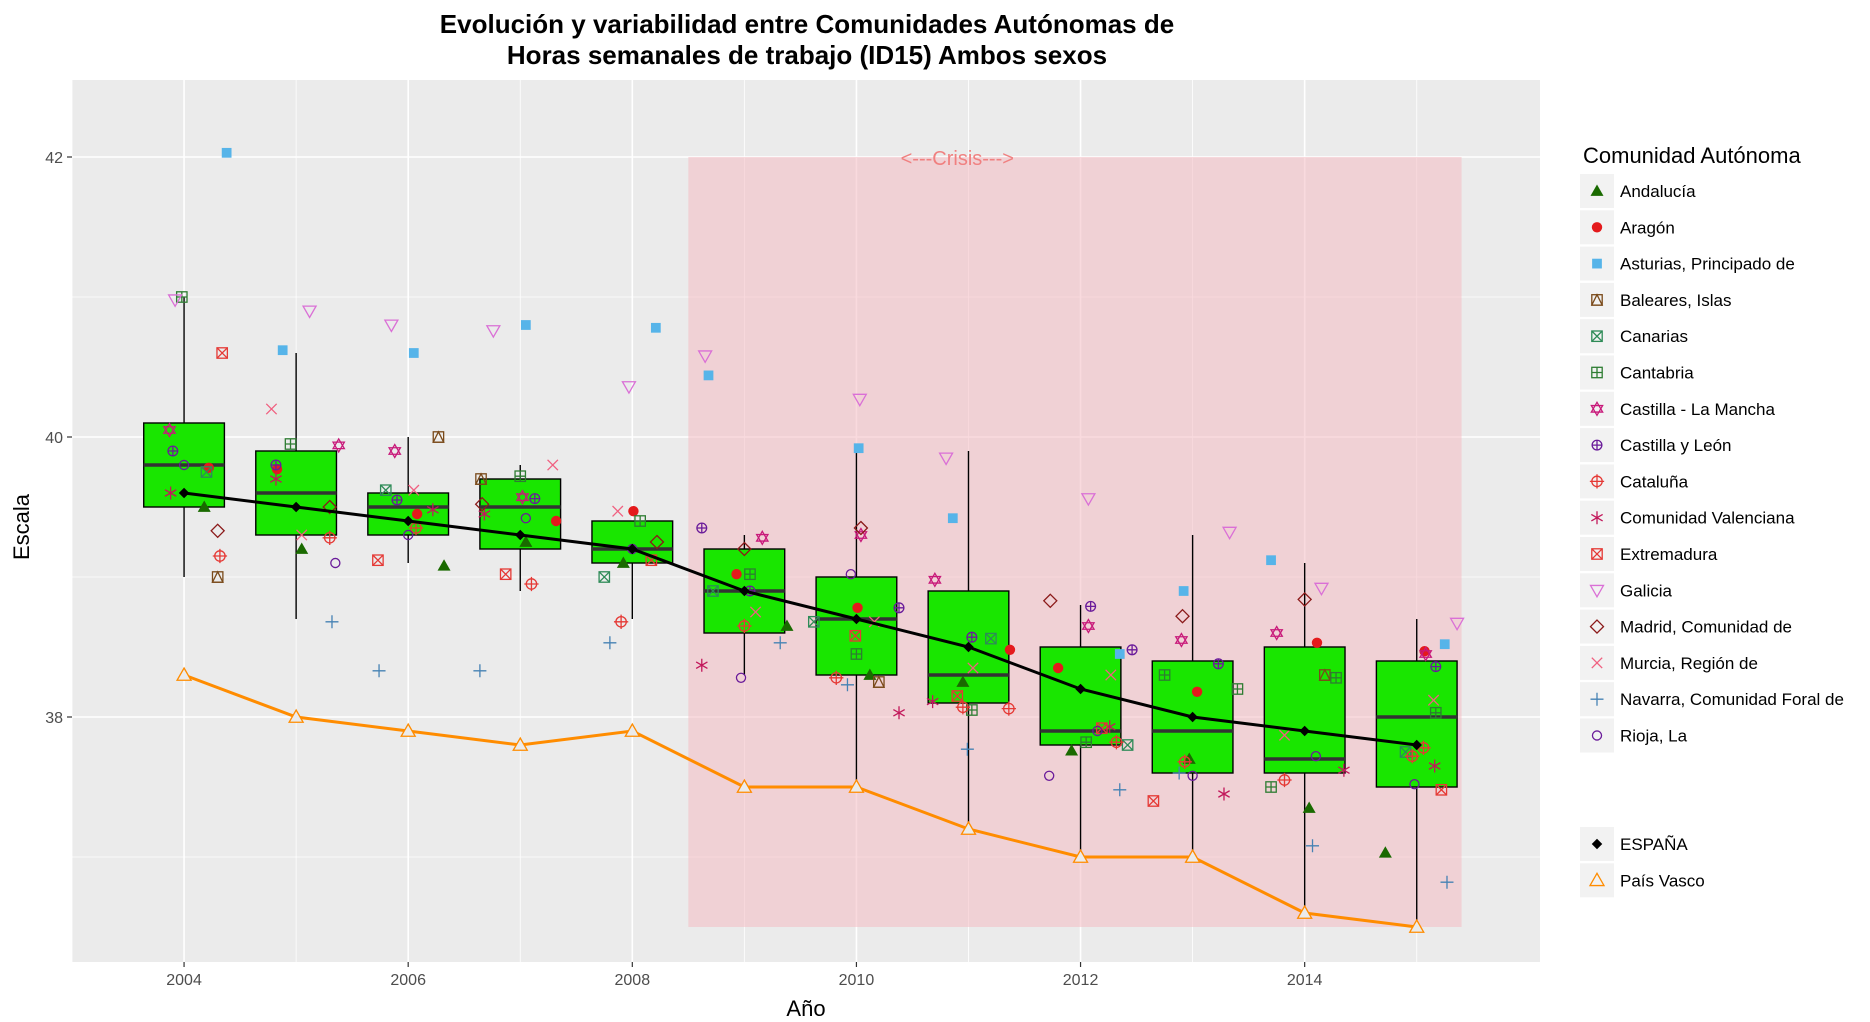  What do you see at coordinates (21, 526) in the screenshot?
I see `y-axis-title: Escala` at bounding box center [21, 526].